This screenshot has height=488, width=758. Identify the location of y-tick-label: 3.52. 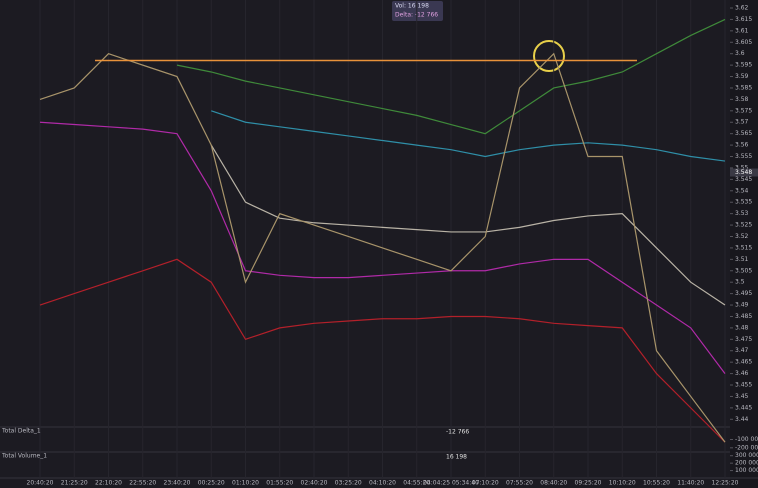
(742, 236).